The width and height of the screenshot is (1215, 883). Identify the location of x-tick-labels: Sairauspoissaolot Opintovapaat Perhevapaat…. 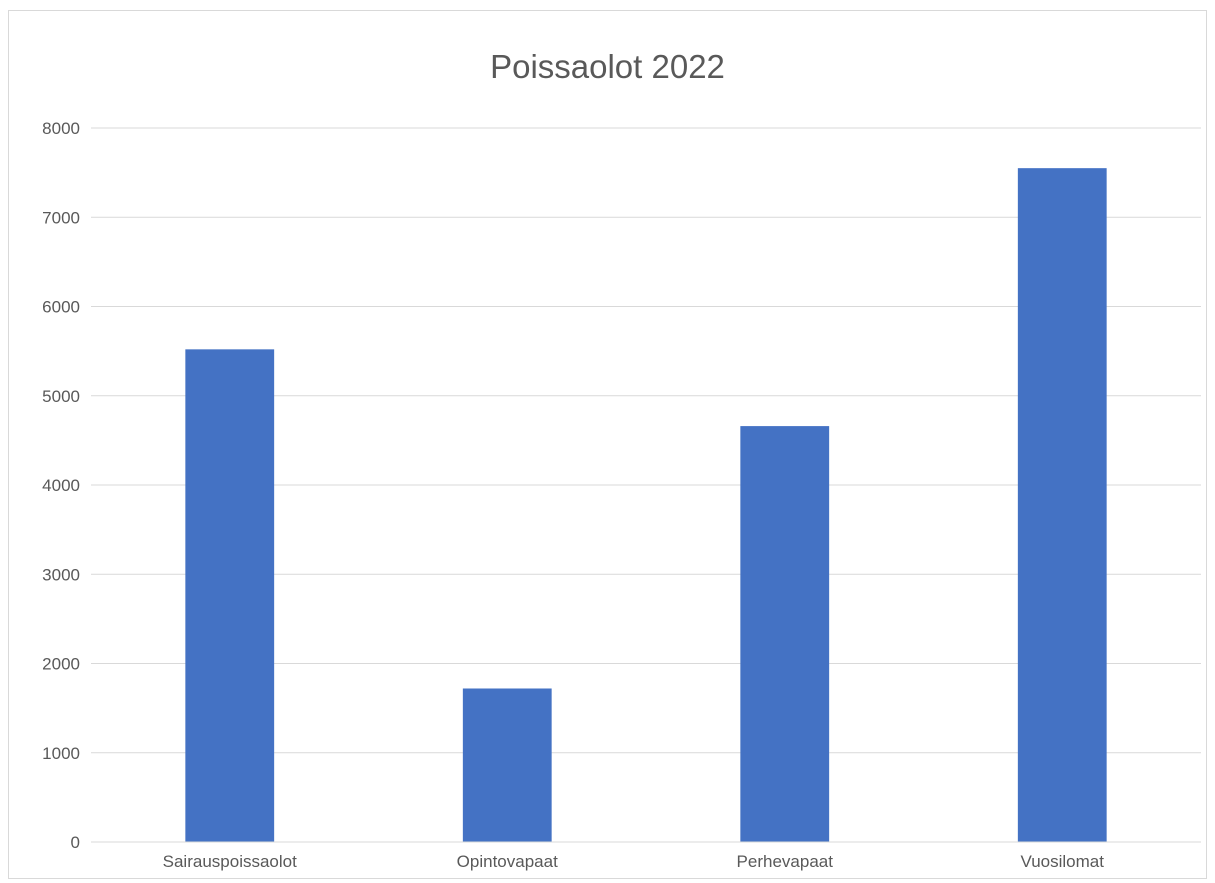
(634, 861).